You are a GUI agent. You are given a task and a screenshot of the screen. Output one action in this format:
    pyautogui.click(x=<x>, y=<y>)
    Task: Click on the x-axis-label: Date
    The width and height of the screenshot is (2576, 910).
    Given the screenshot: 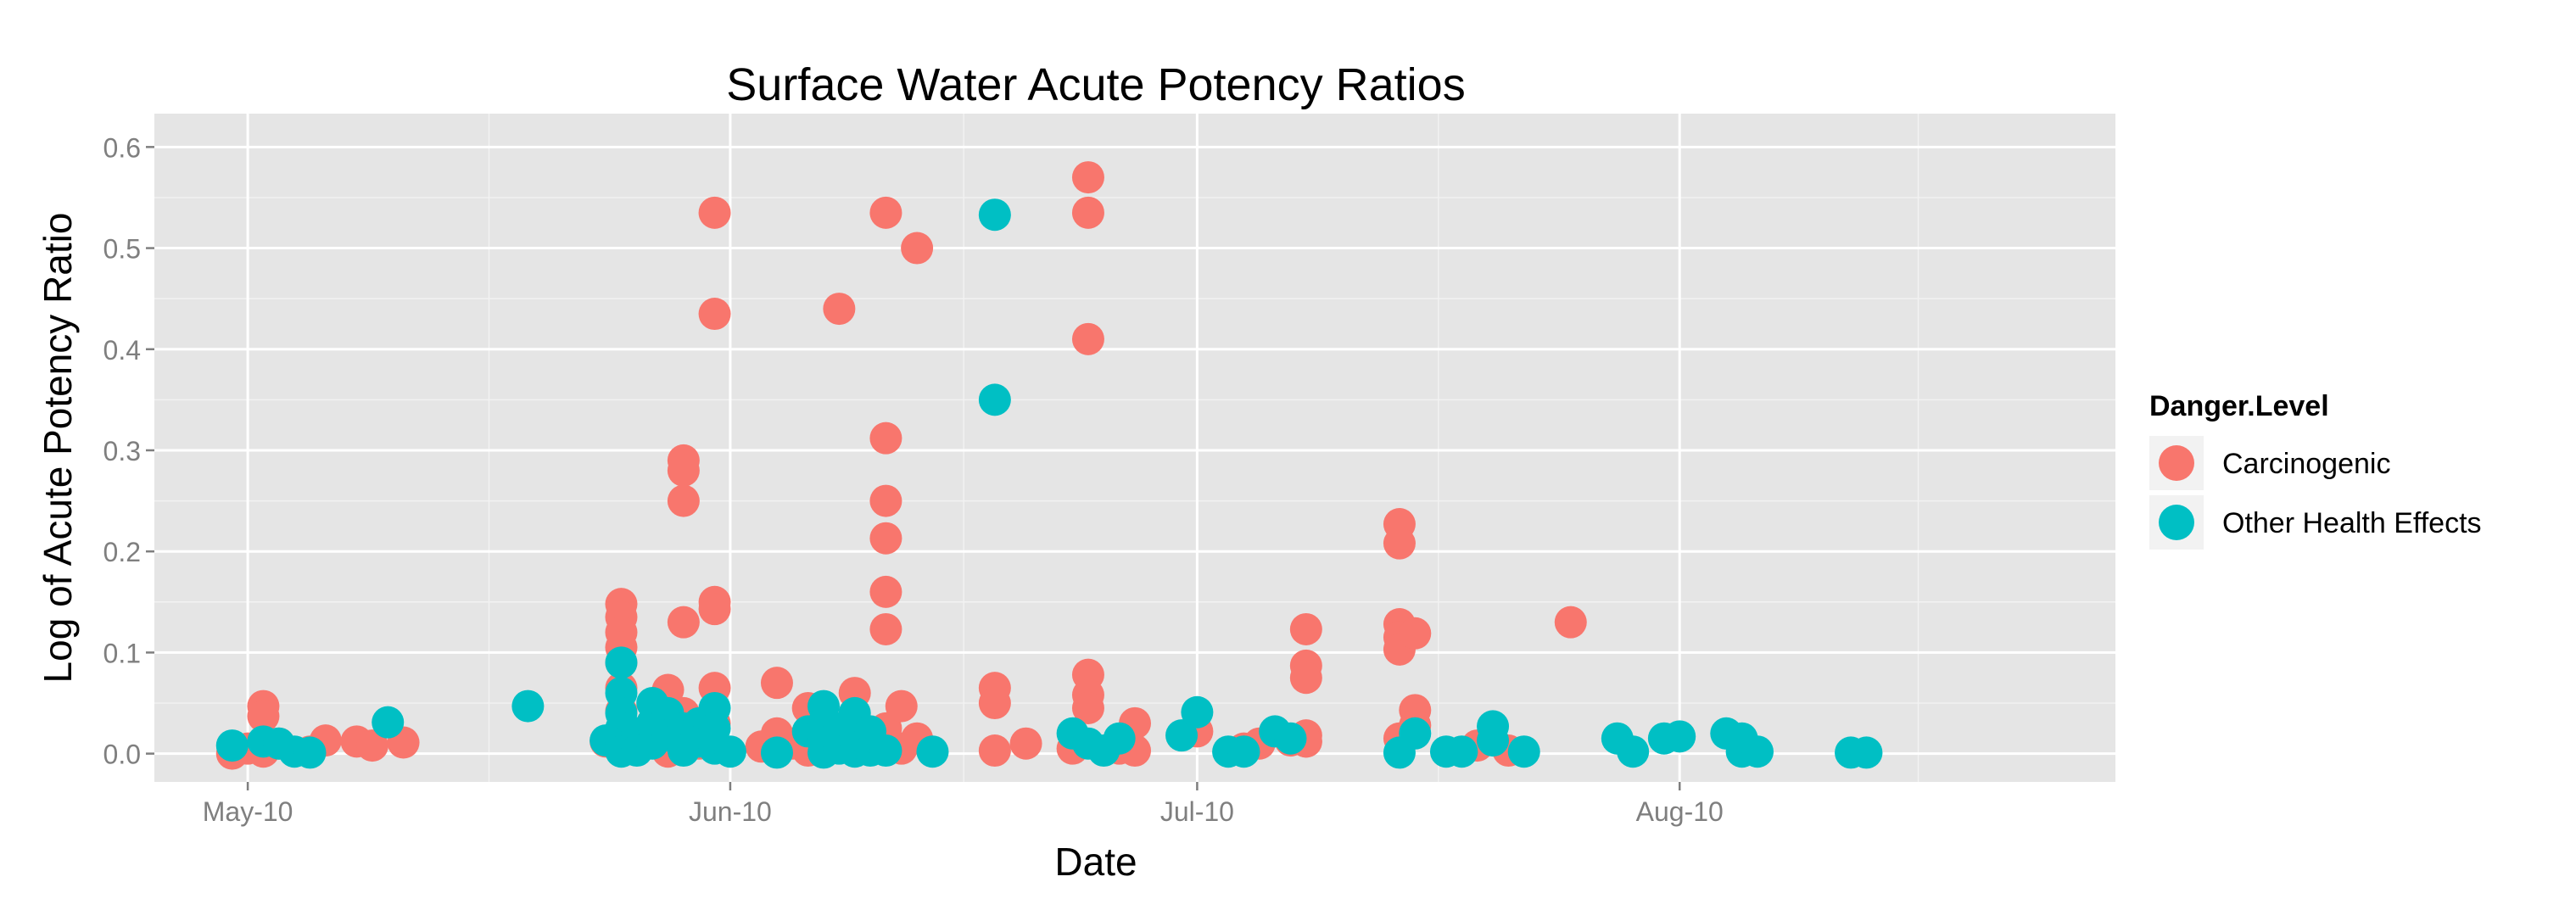 What is the action you would take?
    pyautogui.click(x=1095, y=862)
    